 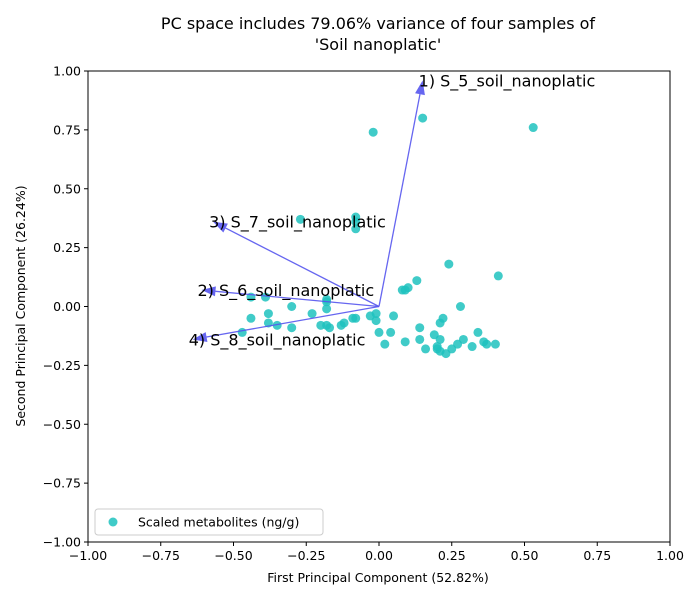 I want to click on loading-vector-label: 1) S_5_soil_nanoplatic, so click(x=507, y=81).